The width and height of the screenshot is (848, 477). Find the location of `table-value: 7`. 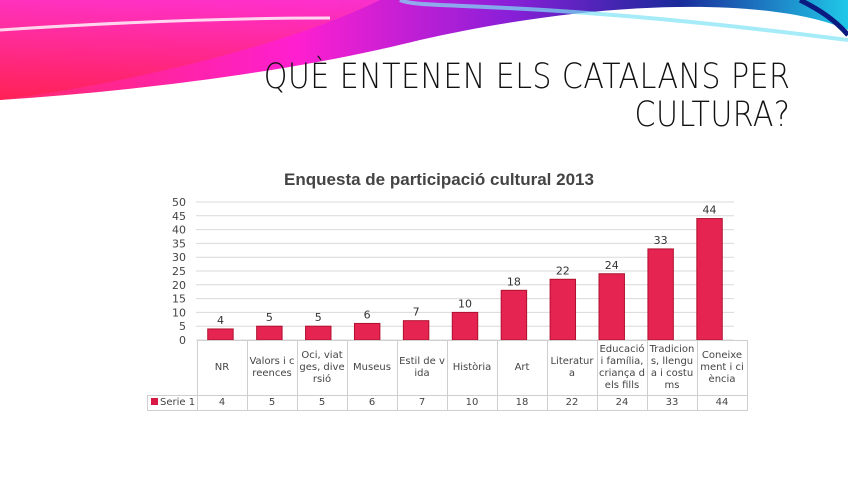

table-value: 7 is located at coordinates (422, 403).